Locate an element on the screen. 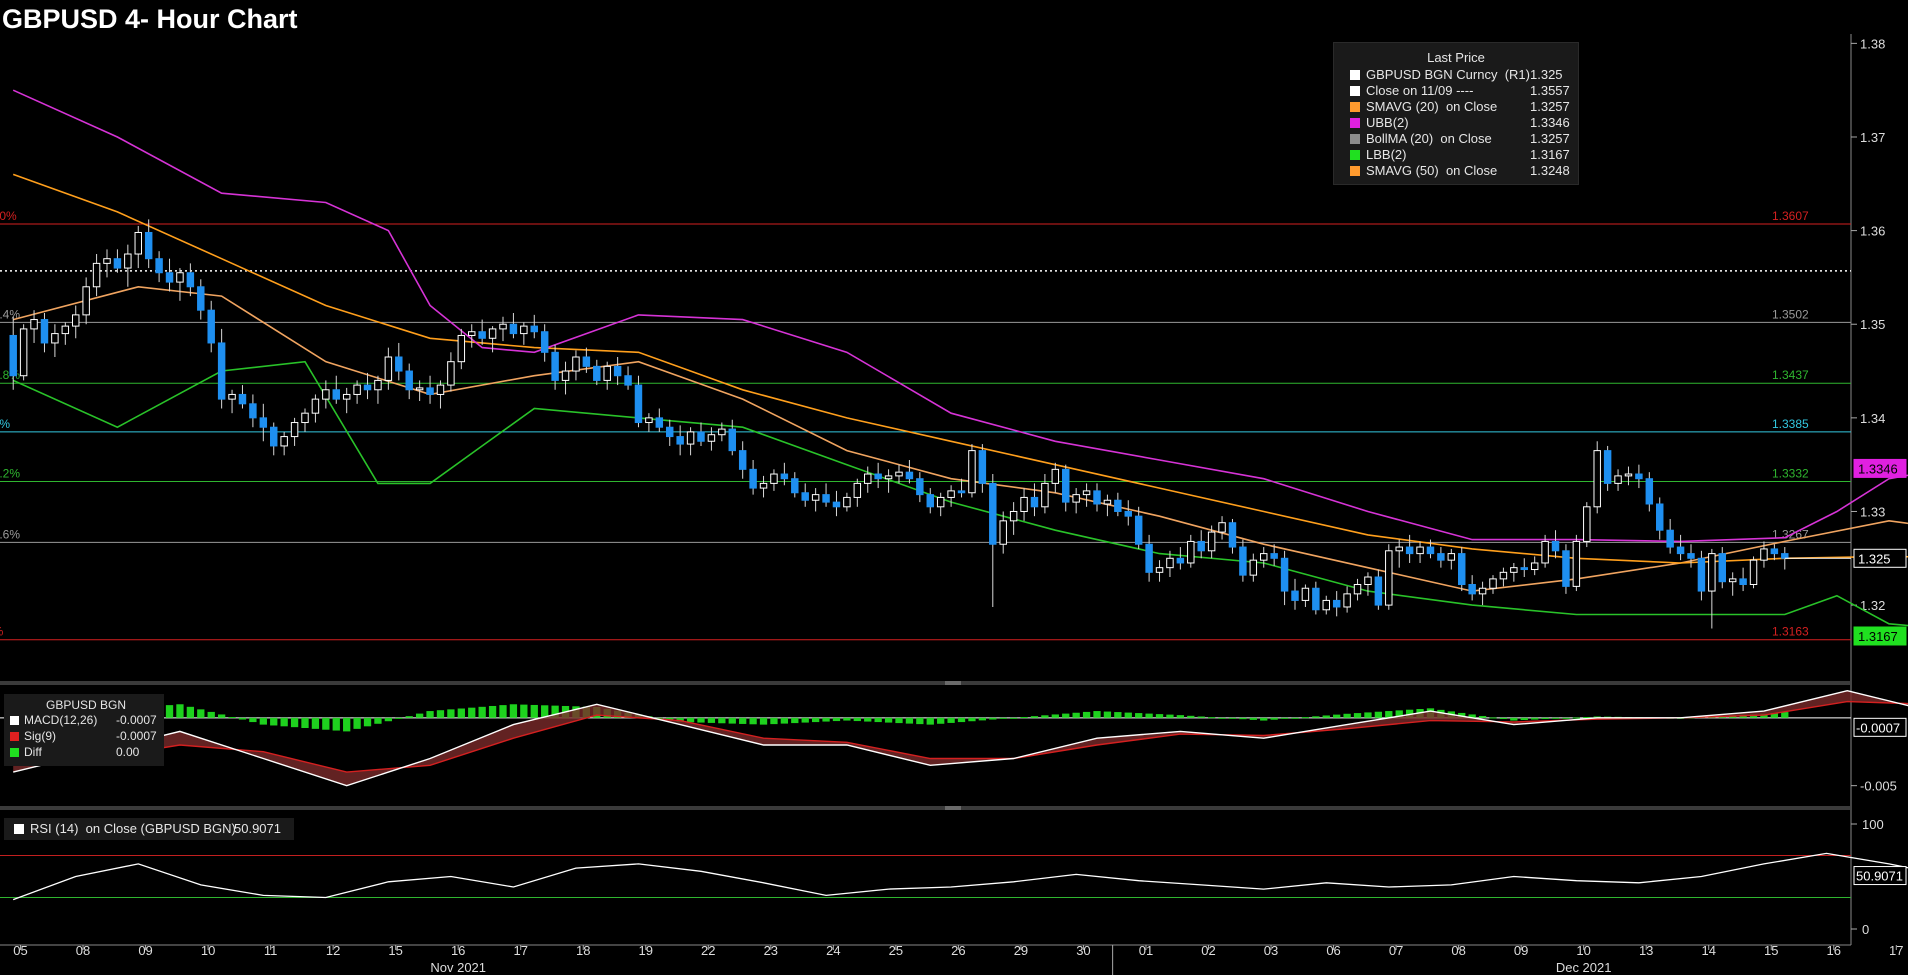 This screenshot has height=975, width=1908. rsi-y-tick-label: 100 is located at coordinates (1873, 824).